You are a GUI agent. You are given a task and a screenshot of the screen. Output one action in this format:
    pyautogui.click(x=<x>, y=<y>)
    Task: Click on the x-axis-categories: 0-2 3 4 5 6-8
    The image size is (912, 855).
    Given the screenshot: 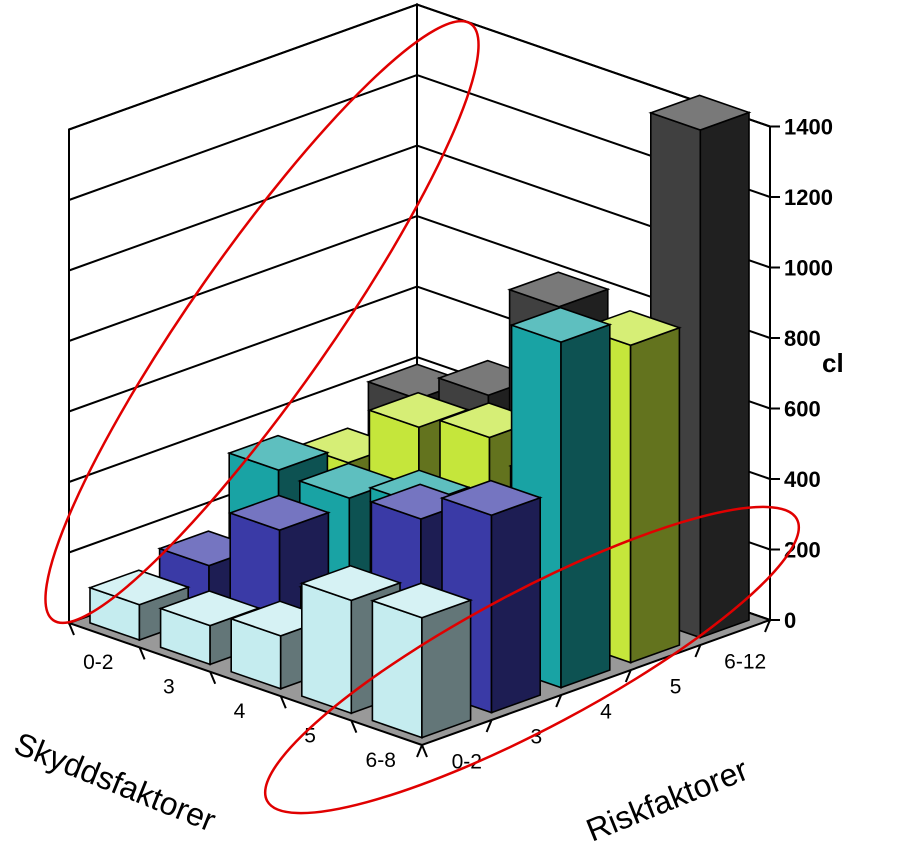 What is the action you would take?
    pyautogui.click(x=248, y=697)
    